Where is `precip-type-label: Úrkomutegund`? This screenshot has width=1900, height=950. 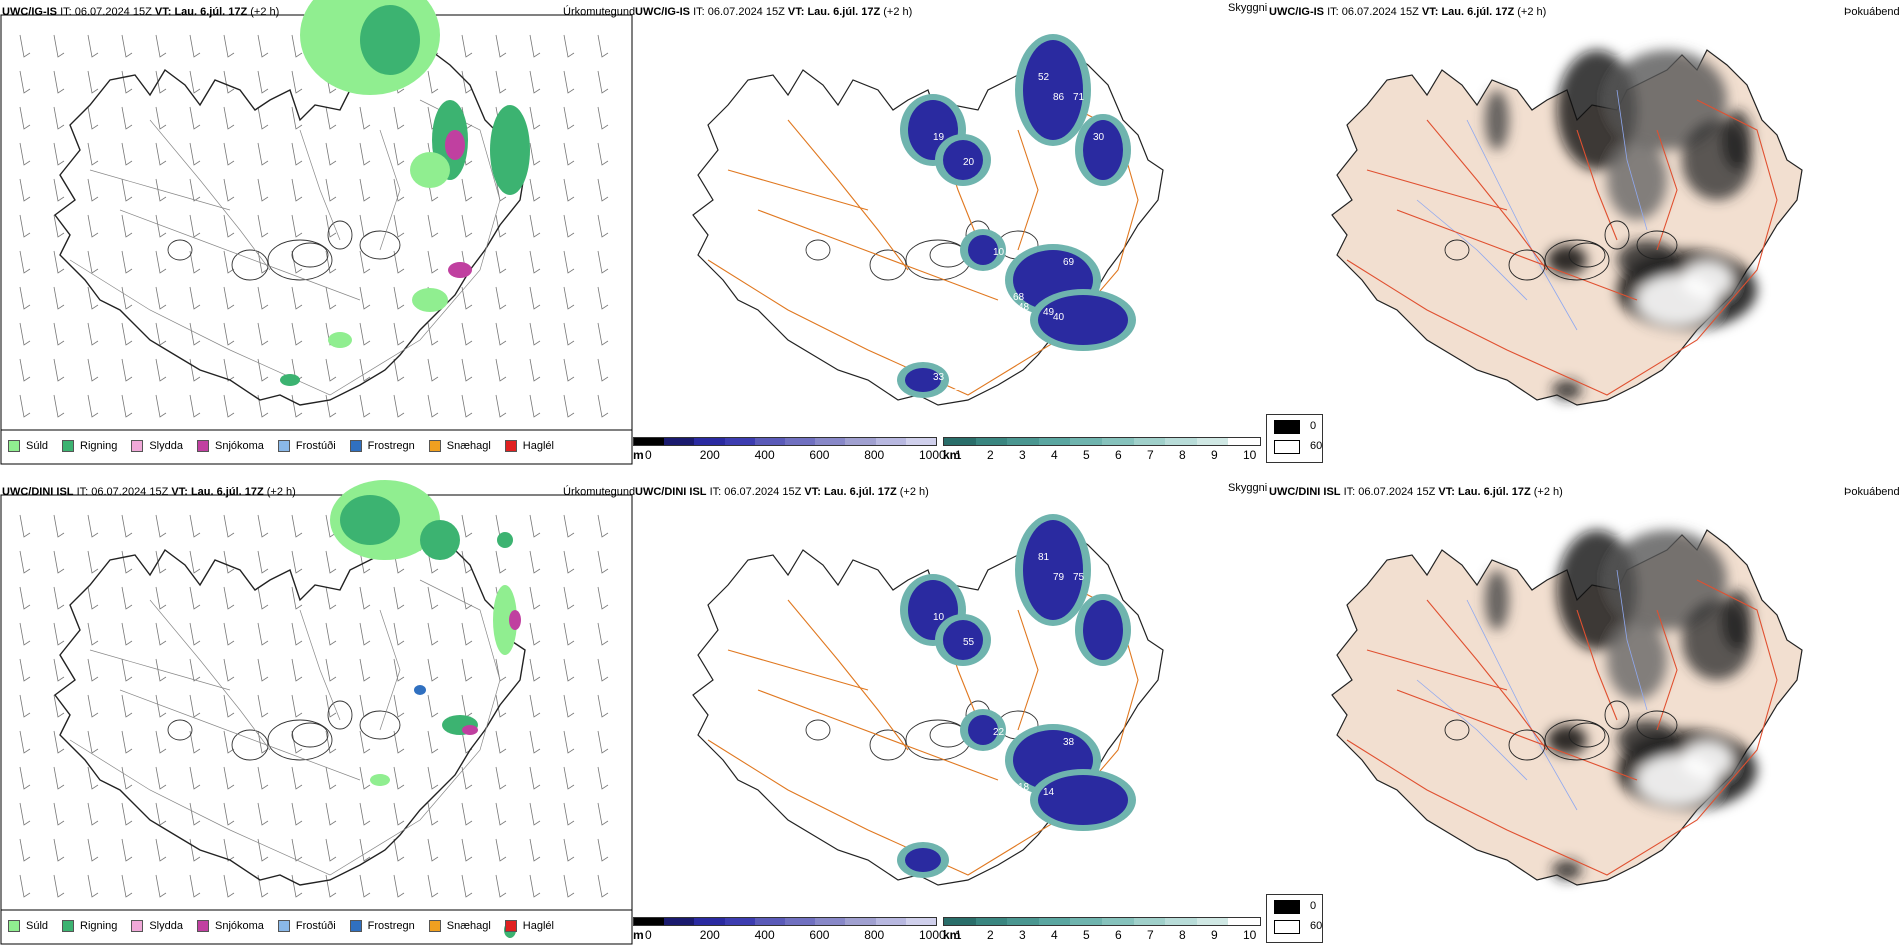
precip-type-label: Úrkomutegund is located at coordinates (599, 492).